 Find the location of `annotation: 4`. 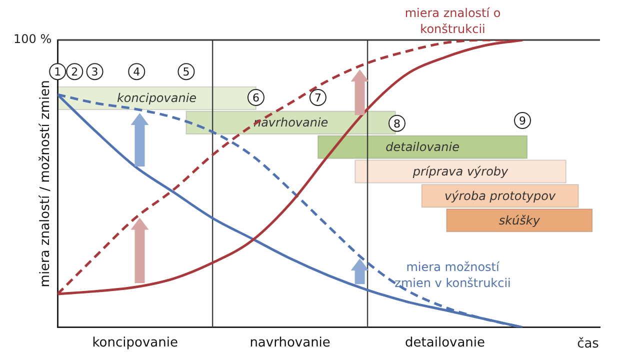

annotation: 4 is located at coordinates (136, 72).